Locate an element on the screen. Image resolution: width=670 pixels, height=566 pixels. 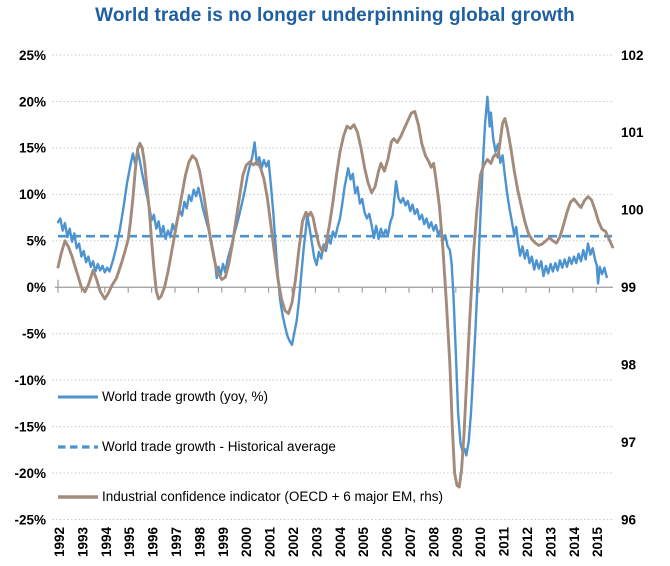
x-axis-label: 1993 is located at coordinates (82, 542).